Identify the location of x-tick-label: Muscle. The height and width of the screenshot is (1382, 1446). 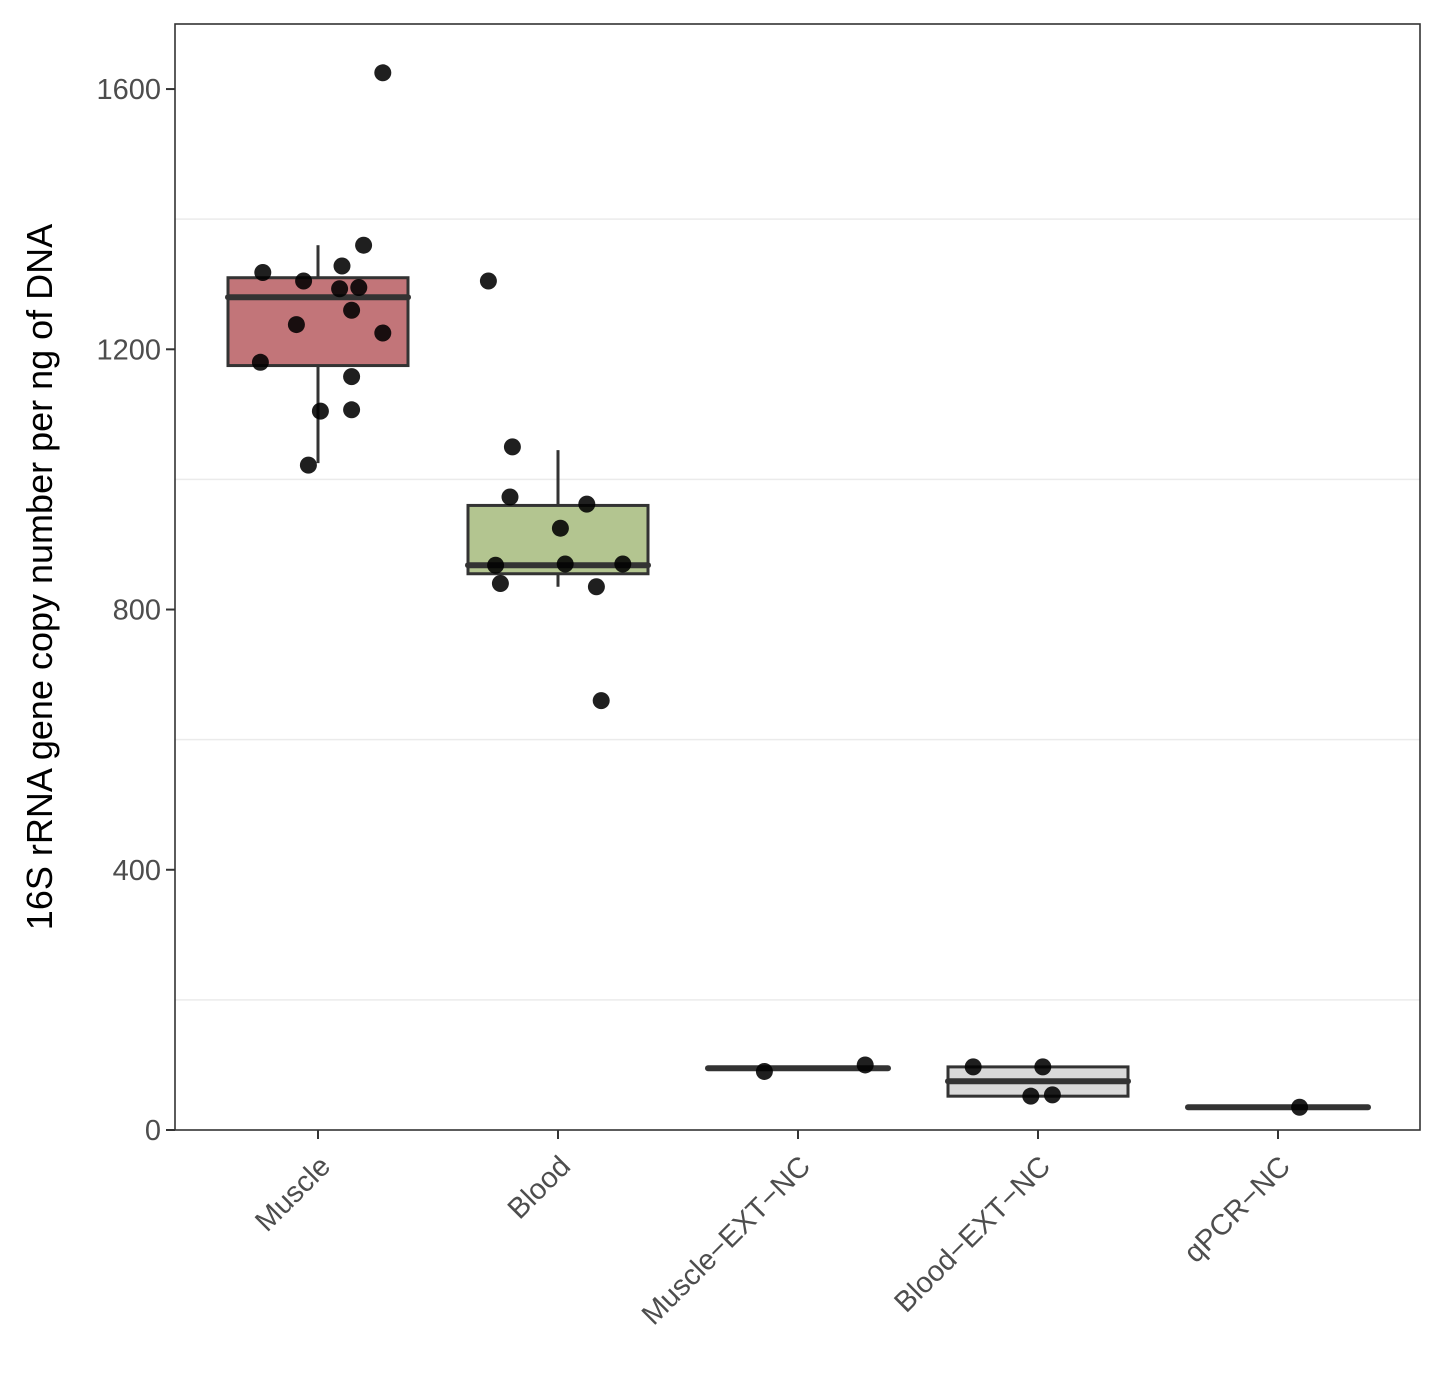
(293, 1194).